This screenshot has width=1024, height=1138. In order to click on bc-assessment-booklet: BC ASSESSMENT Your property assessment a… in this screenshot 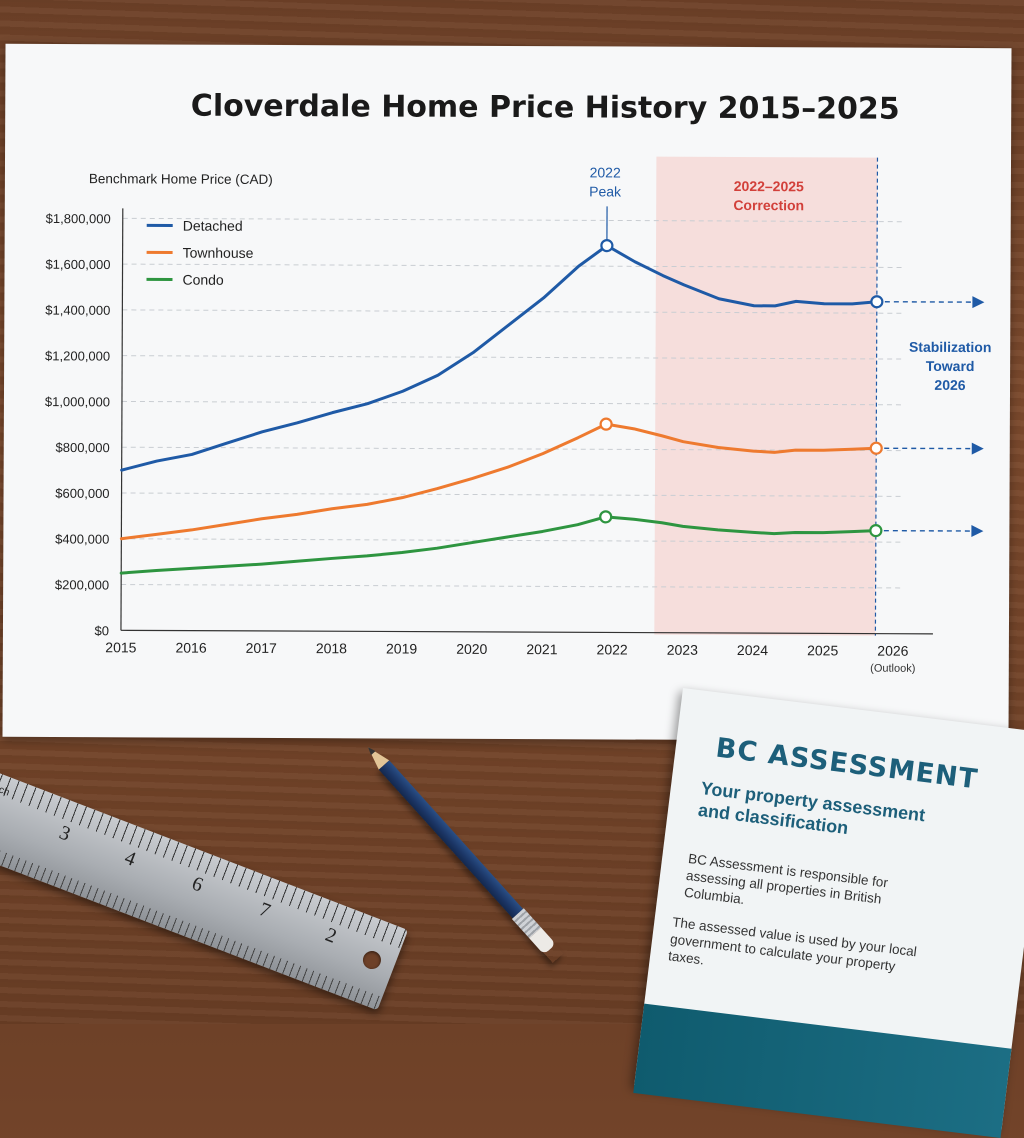, I will do `click(829, 909)`.